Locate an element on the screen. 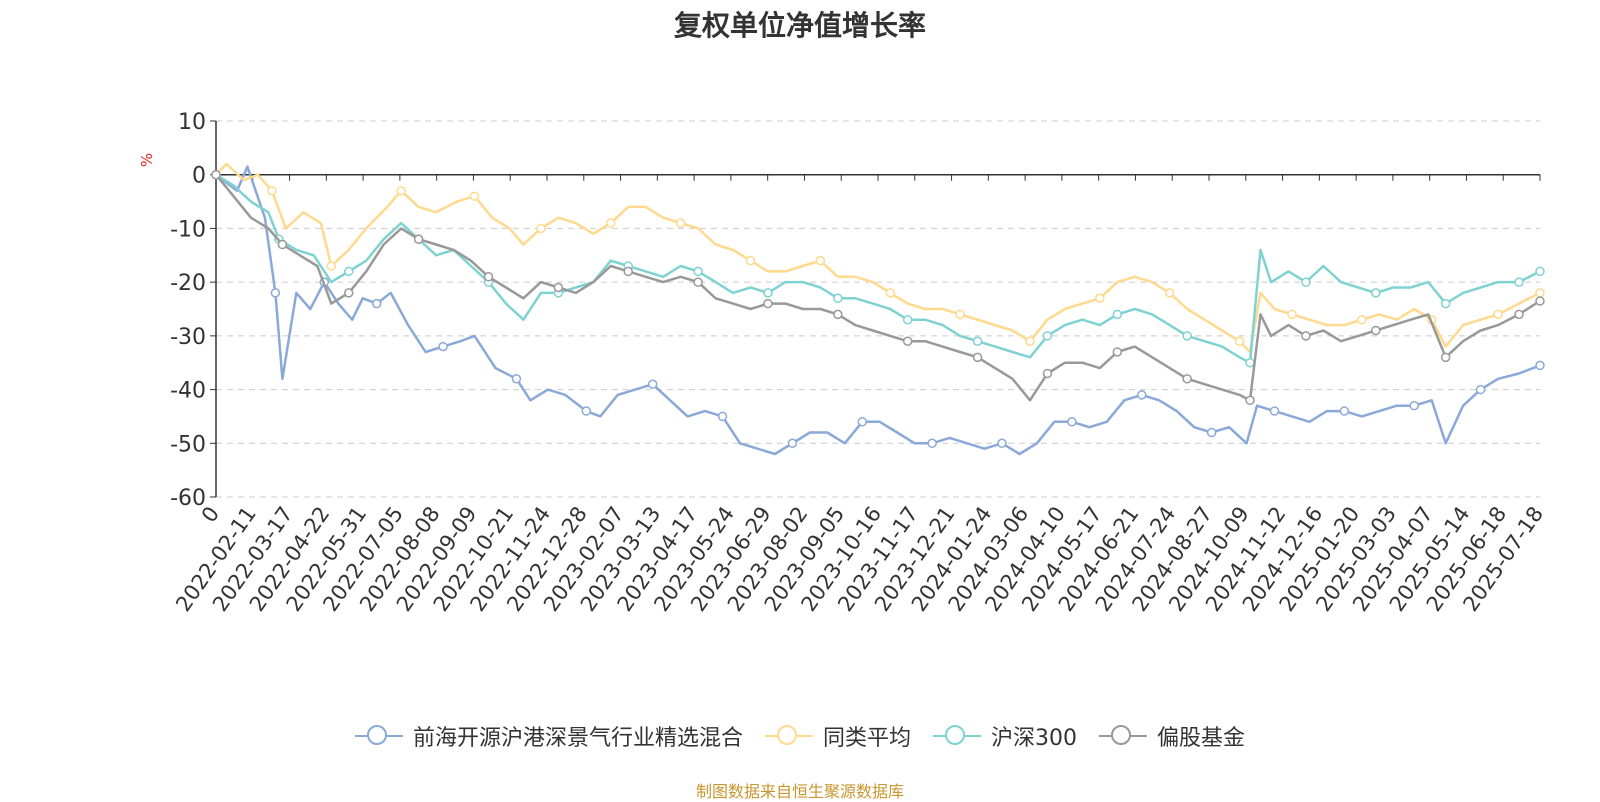  x-tick-label: 0 is located at coordinates (210, 514).